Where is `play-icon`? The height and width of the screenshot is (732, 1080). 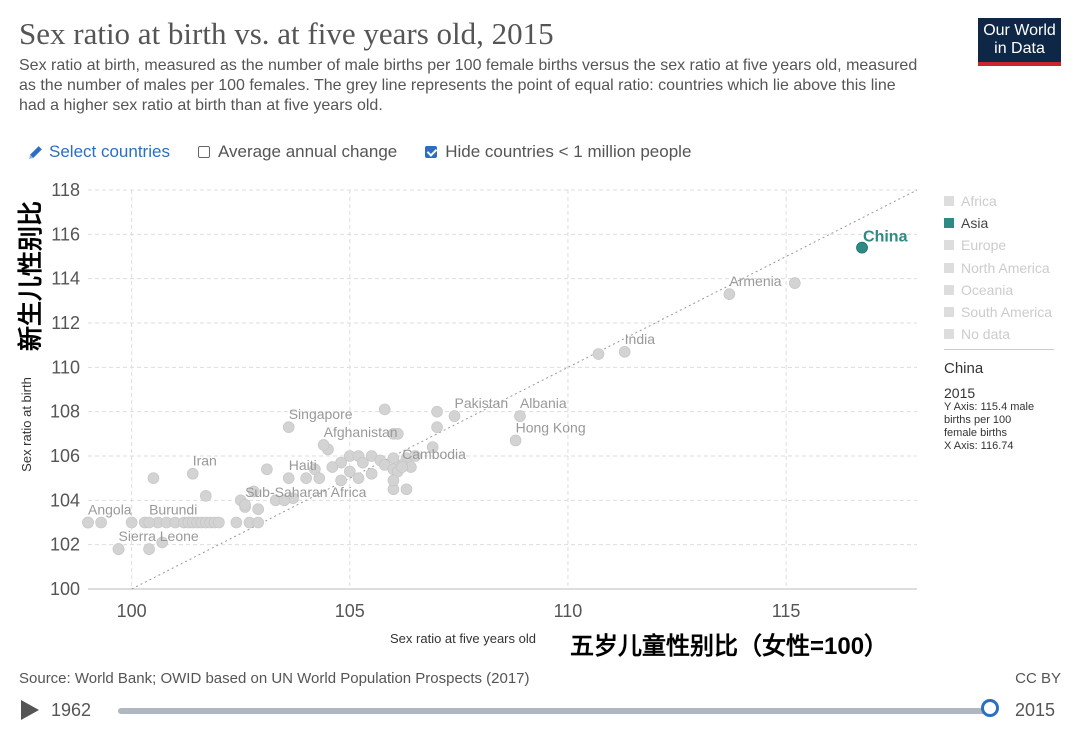
play-icon is located at coordinates (30, 710).